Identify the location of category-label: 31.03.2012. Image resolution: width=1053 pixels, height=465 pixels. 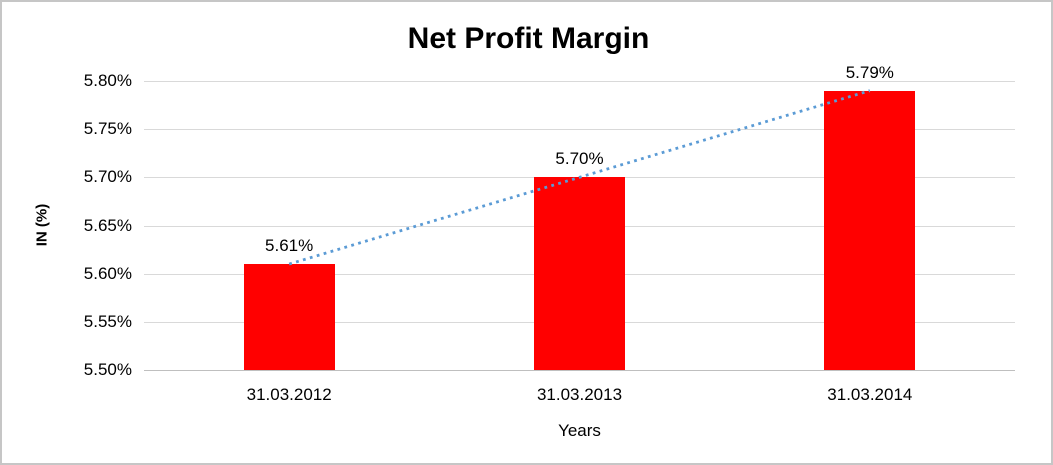
(289, 394).